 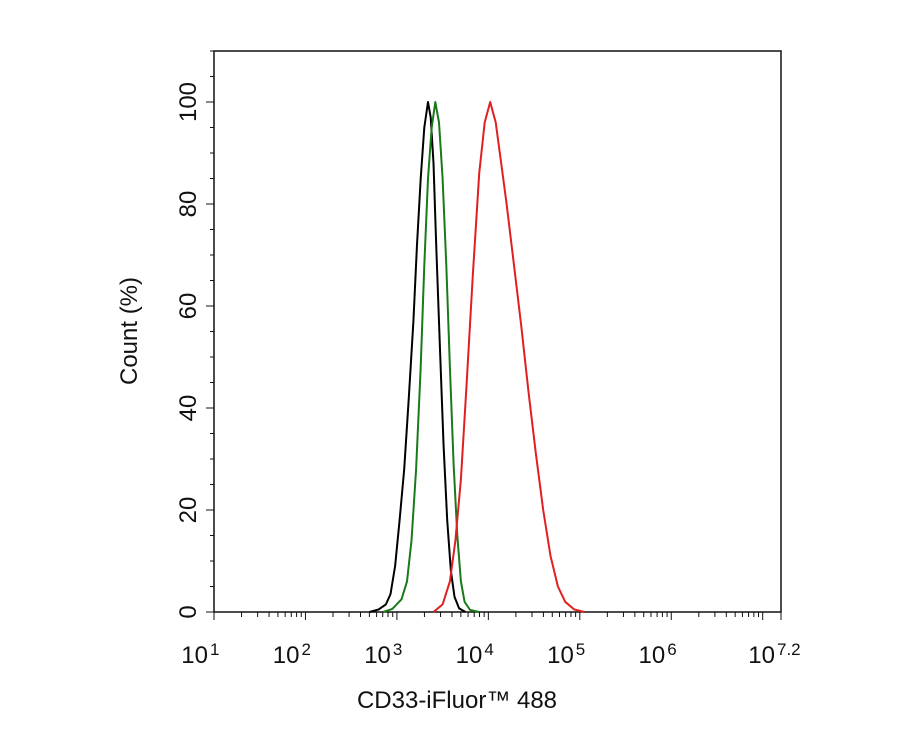 I want to click on y-tick-label: 0, so click(x=188, y=611).